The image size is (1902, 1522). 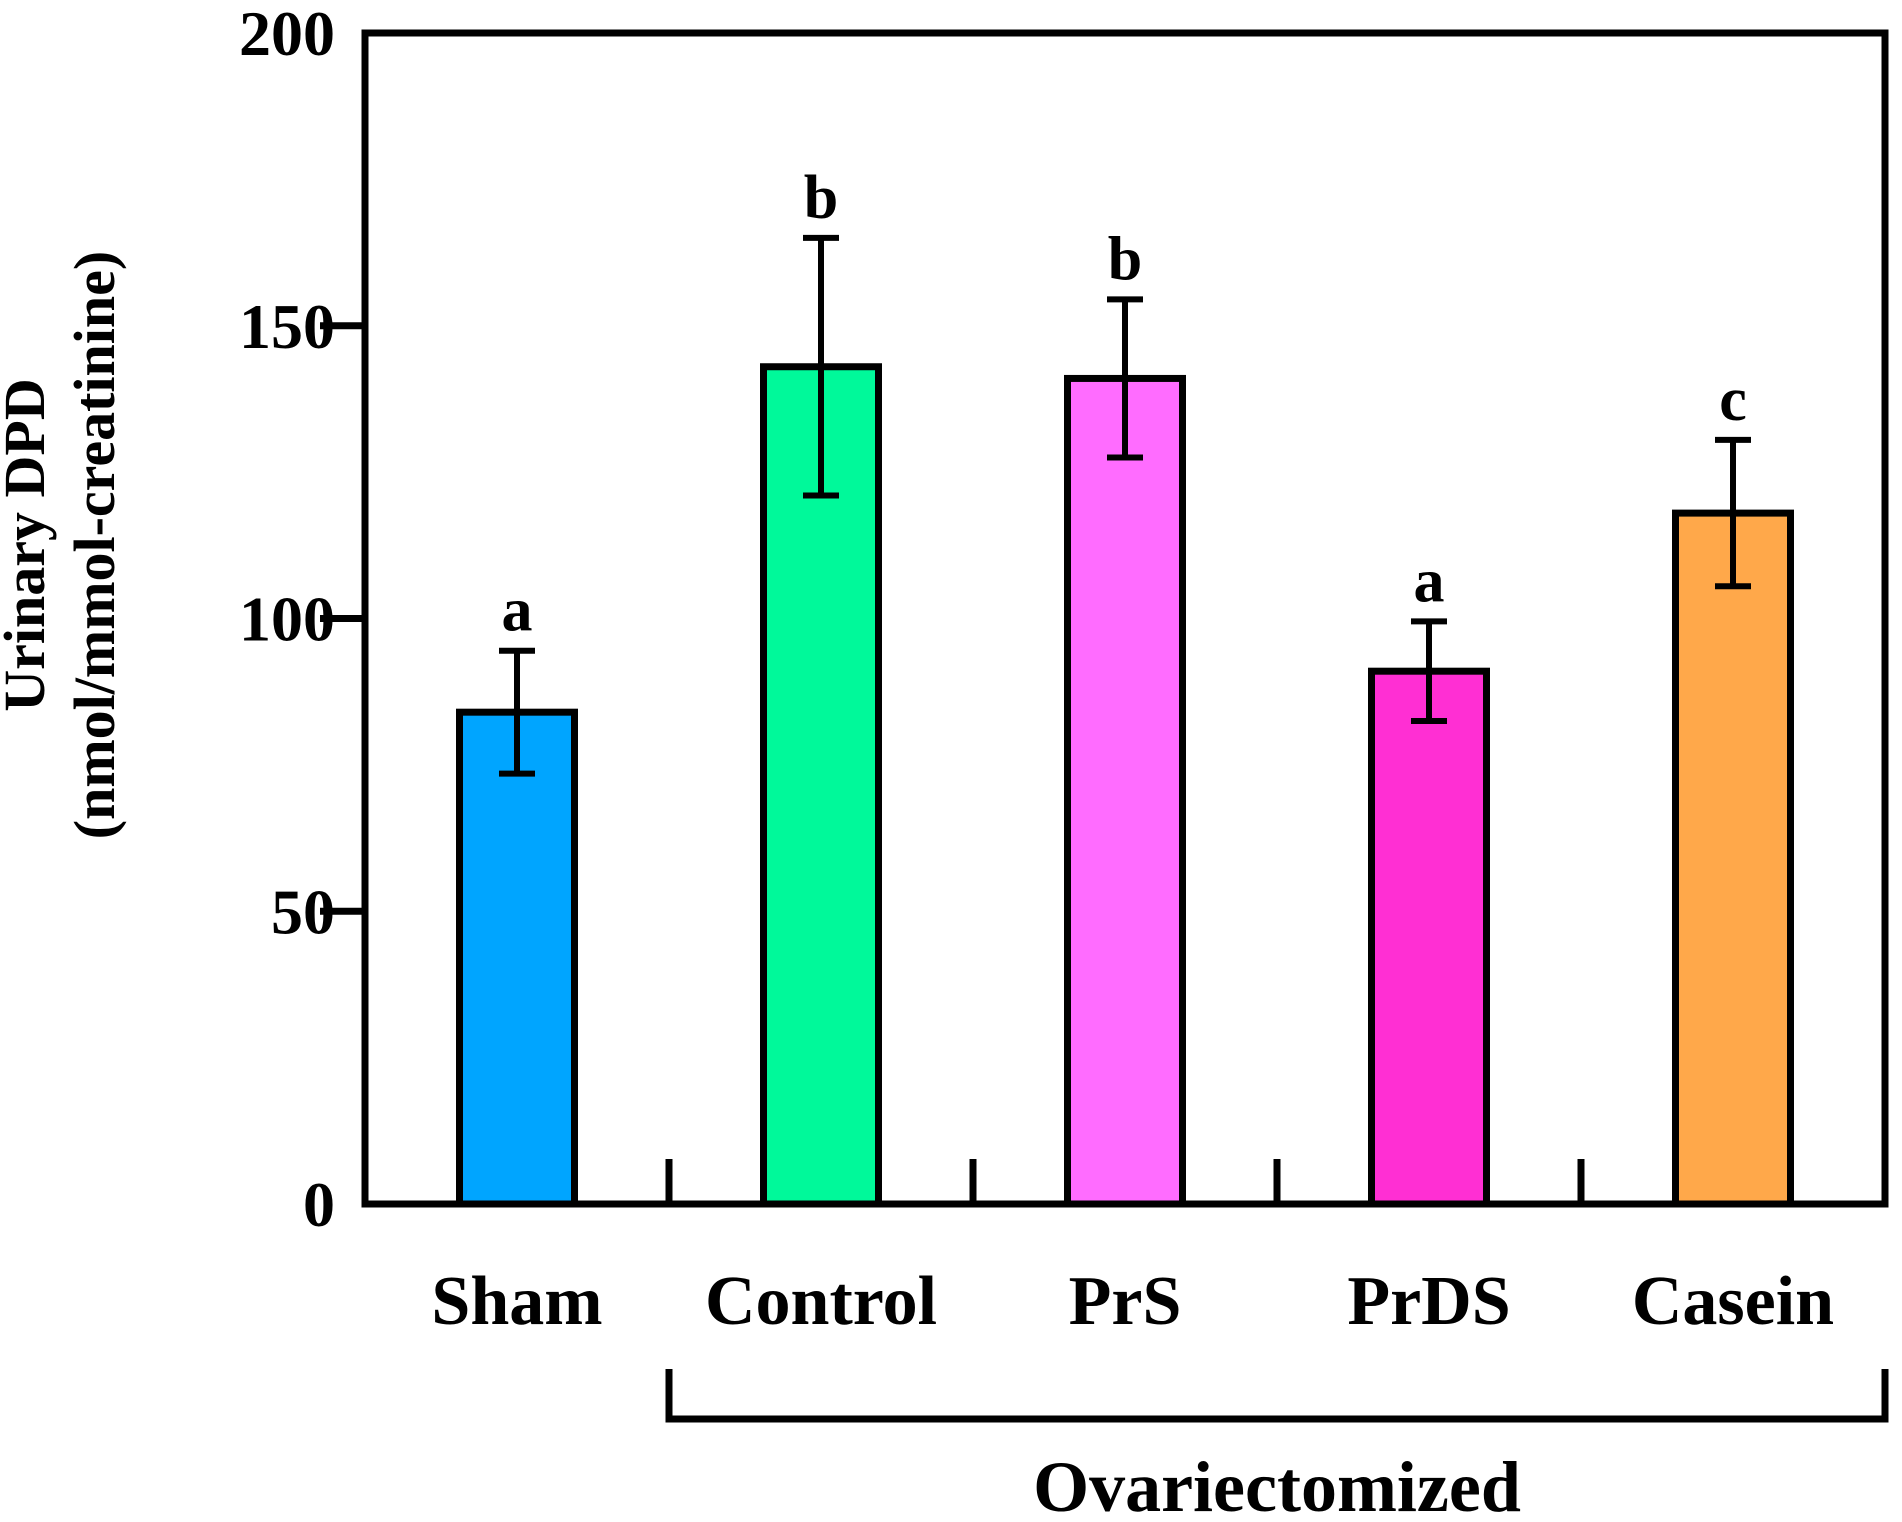 I want to click on y-axis: 0 50 100 150 200, so click(x=302, y=620).